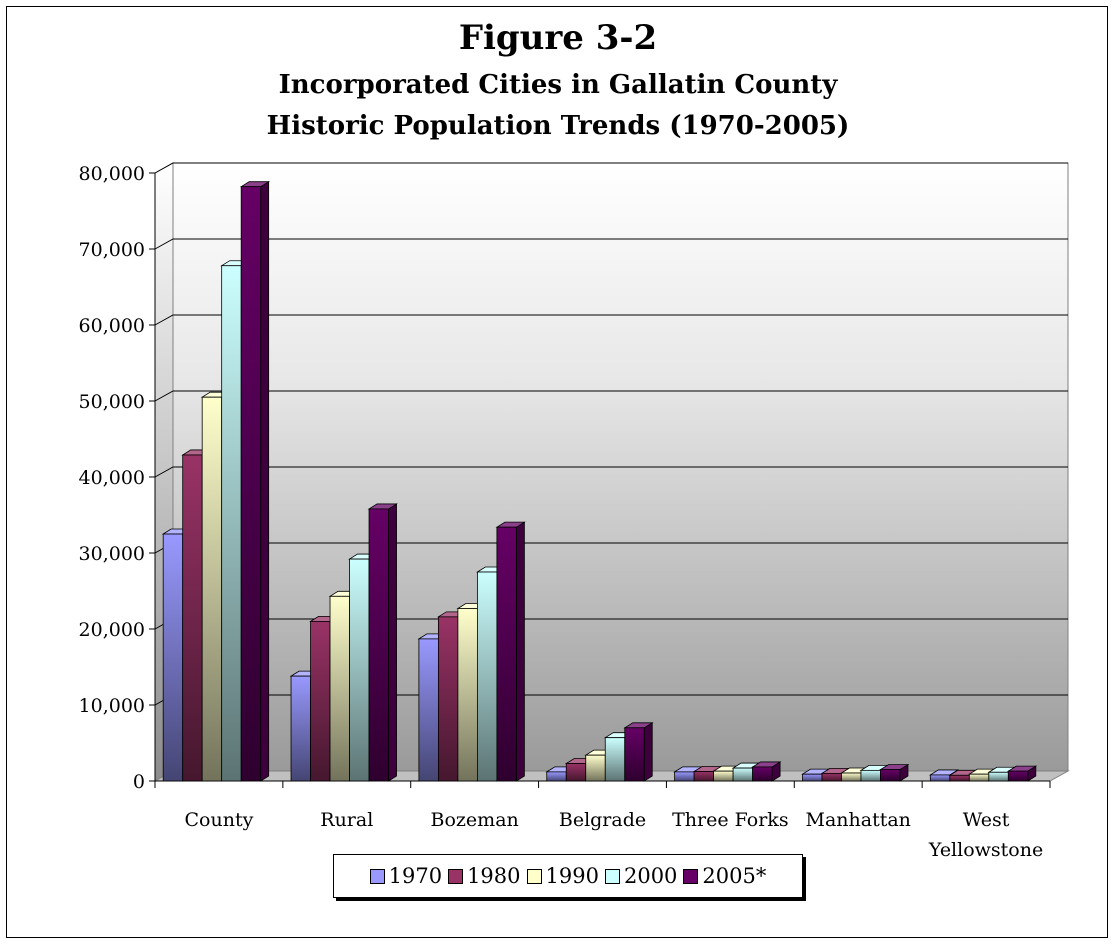  Describe the element at coordinates (602, 820) in the screenshot. I see `x-category-label: Belgrade` at that location.